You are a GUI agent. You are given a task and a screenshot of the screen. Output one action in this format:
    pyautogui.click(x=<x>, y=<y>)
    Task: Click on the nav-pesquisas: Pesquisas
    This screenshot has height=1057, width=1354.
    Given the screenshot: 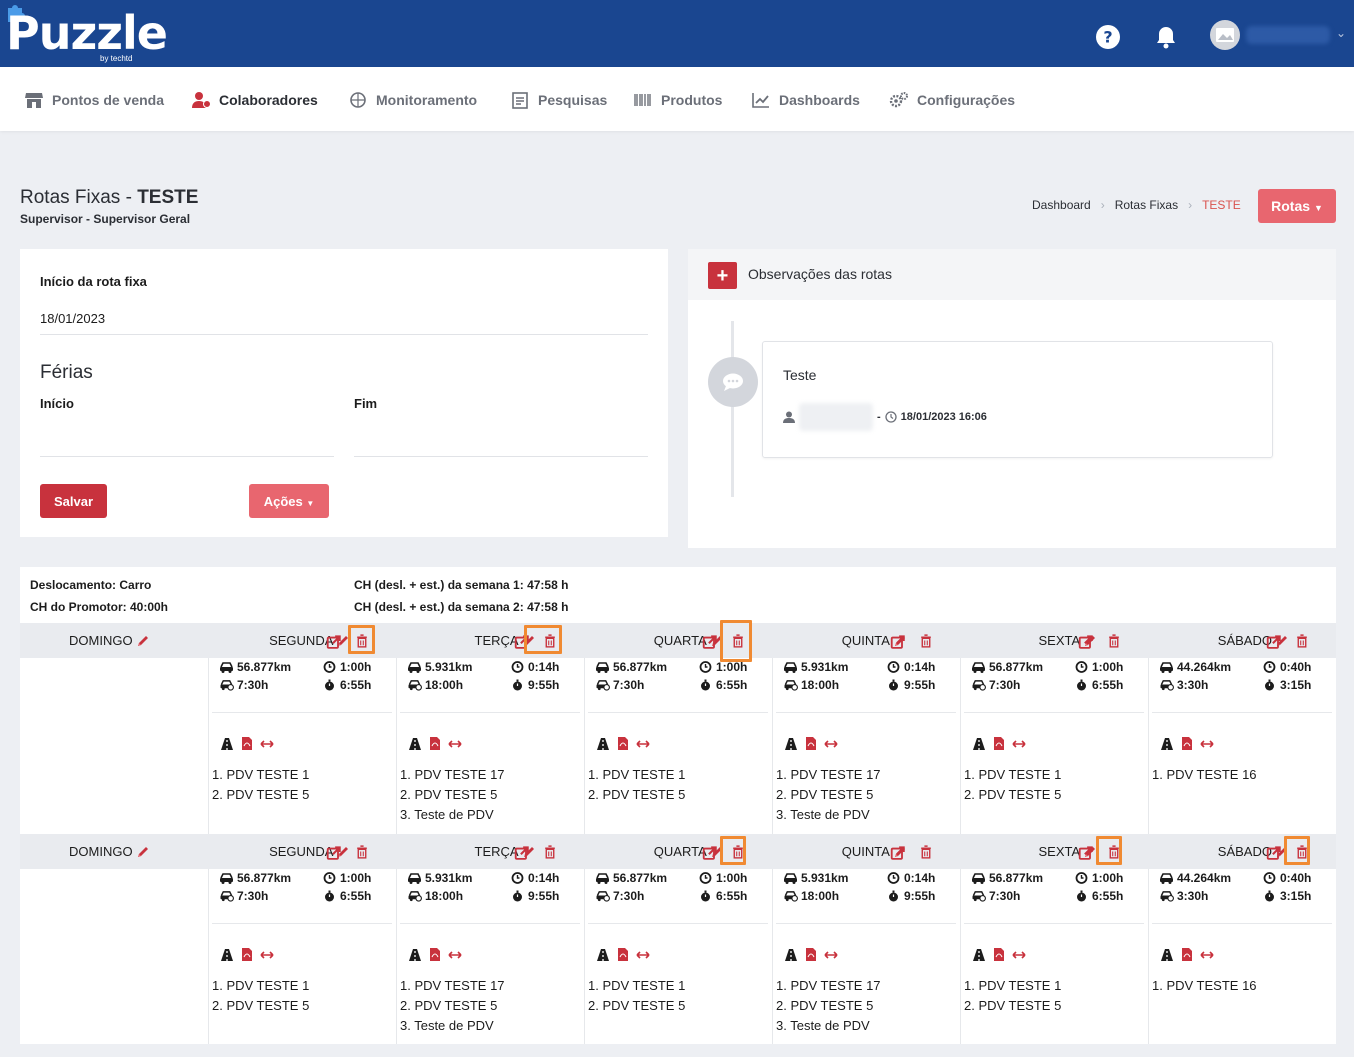 What is the action you would take?
    pyautogui.click(x=558, y=100)
    